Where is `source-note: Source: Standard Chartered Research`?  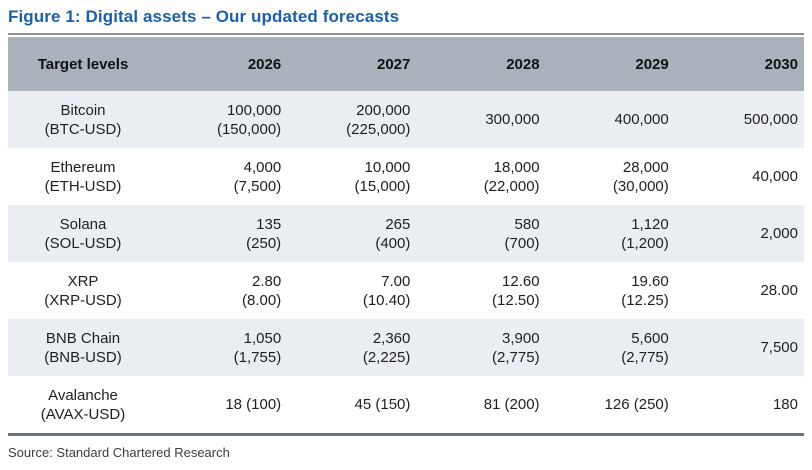 source-note: Source: Standard Chartered Research is located at coordinates (119, 452).